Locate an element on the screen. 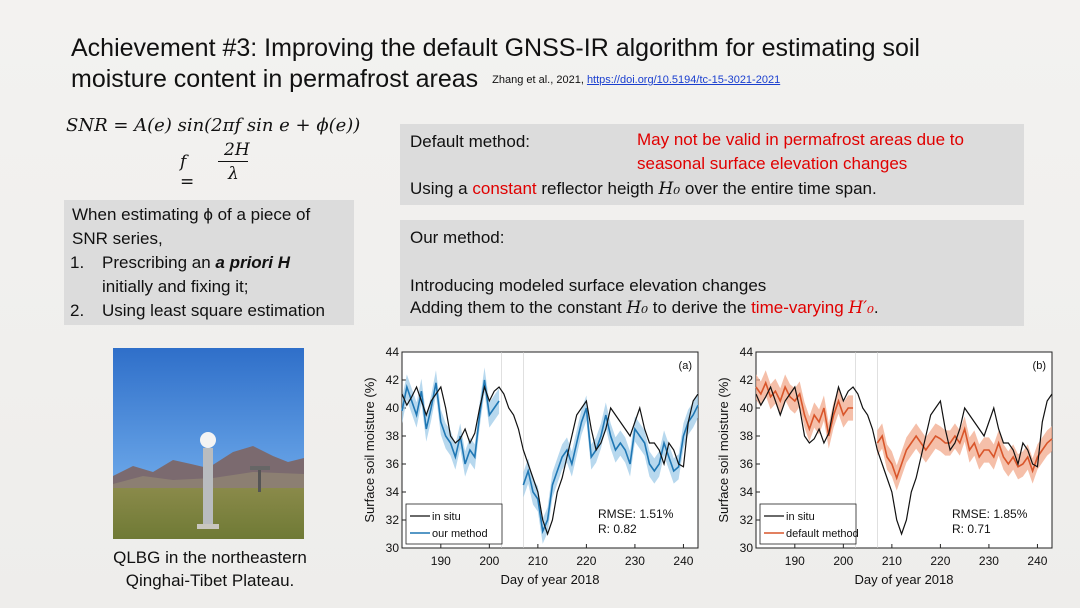 This screenshot has width=1080, height=608. photo-caption-line-1: QLBG in the northeastern is located at coordinates (210, 557).